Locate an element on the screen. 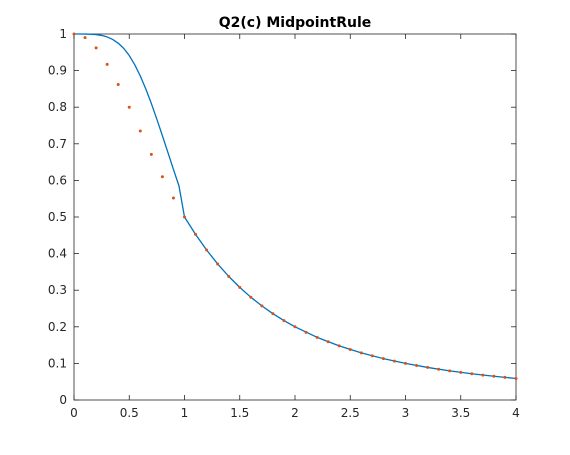 The image size is (570, 455). x-tick-label: 3.5 is located at coordinates (460, 413).